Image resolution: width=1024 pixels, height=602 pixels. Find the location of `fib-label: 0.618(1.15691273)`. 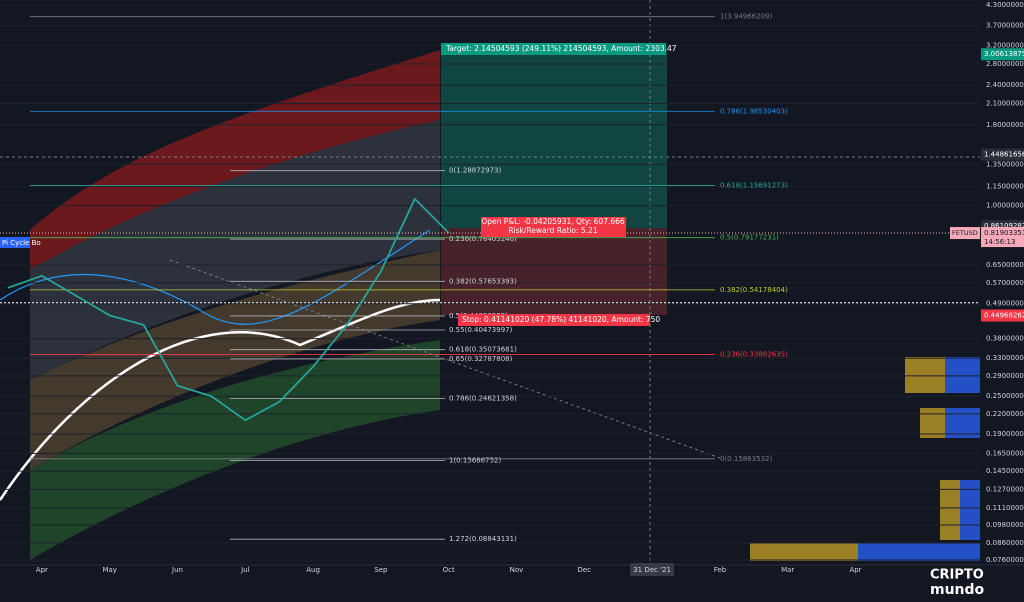

fib-label: 0.618(1.15691273) is located at coordinates (754, 186).